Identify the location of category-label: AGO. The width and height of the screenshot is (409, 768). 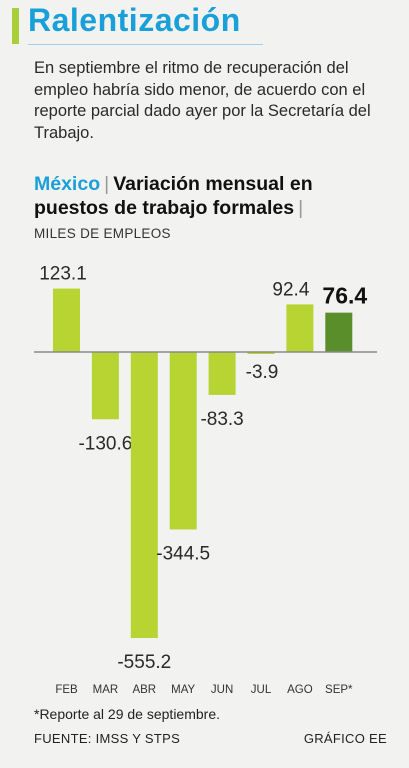
(300, 690).